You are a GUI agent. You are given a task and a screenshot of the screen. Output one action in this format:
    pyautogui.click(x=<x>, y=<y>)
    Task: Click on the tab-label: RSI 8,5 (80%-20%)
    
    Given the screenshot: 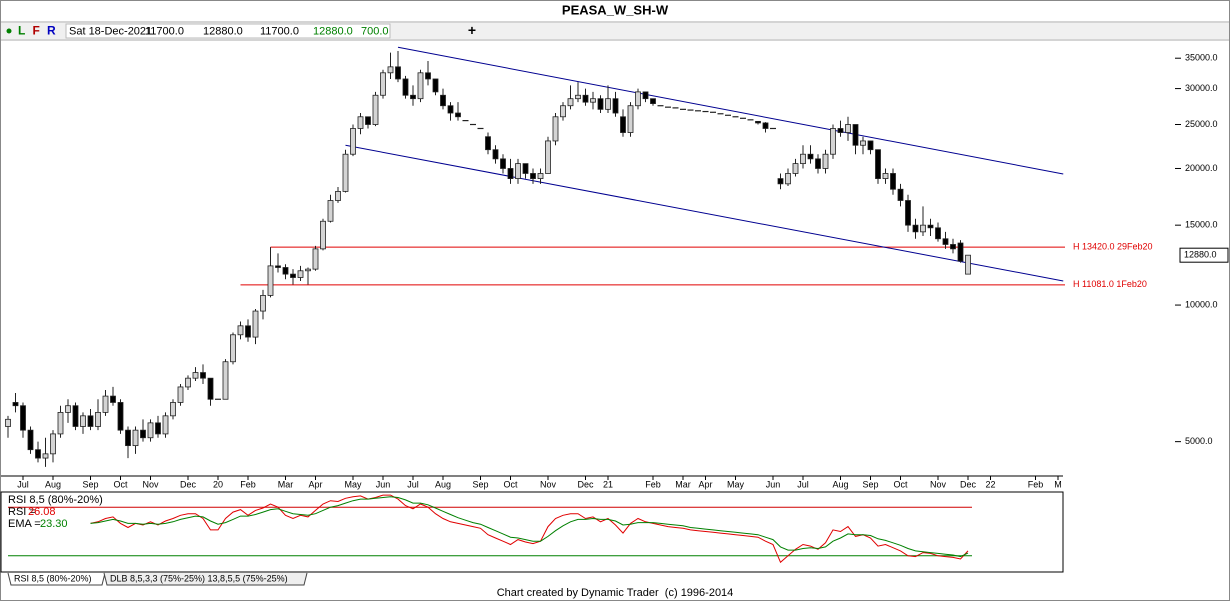 What is the action you would take?
    pyautogui.click(x=53, y=578)
    